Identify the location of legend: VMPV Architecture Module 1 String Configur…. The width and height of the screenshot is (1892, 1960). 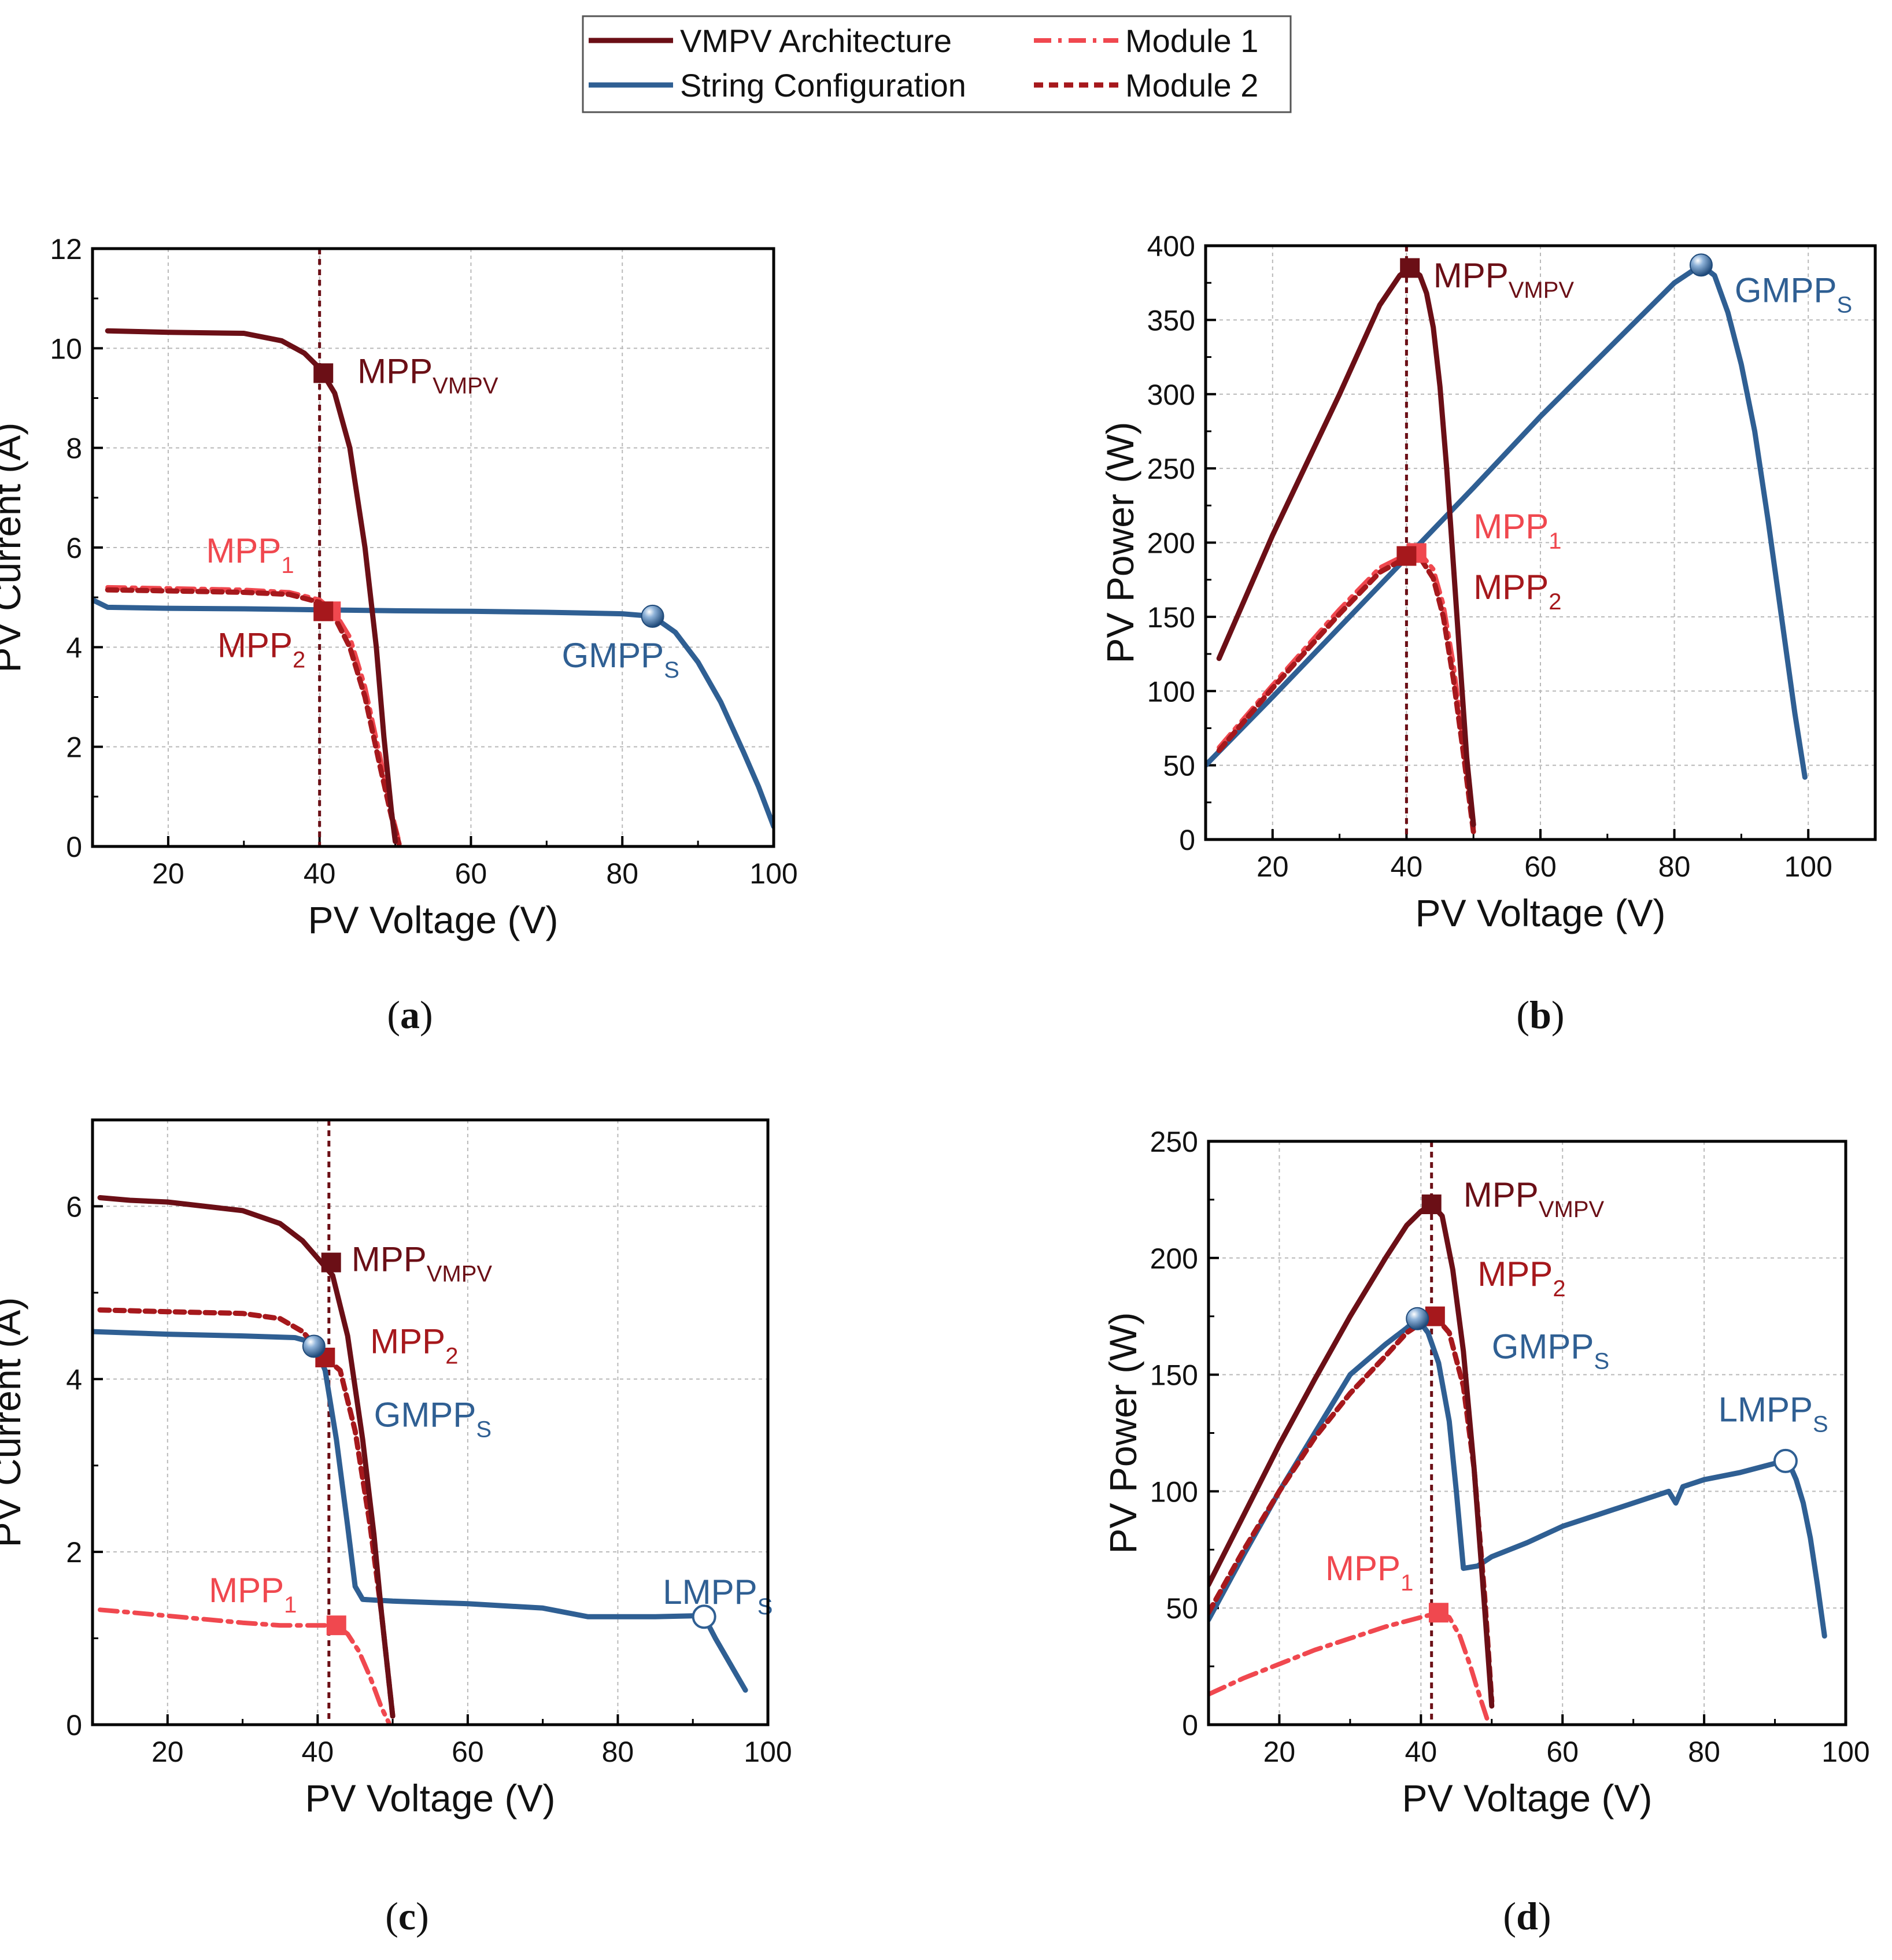
(937, 64).